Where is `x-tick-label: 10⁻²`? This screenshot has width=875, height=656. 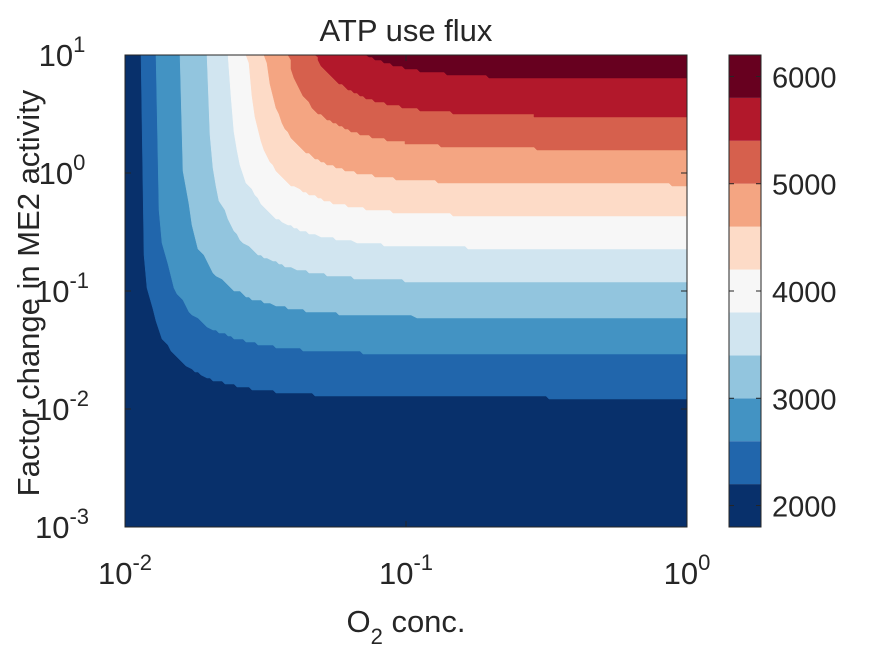 x-tick-label: 10⁻² is located at coordinates (125, 570).